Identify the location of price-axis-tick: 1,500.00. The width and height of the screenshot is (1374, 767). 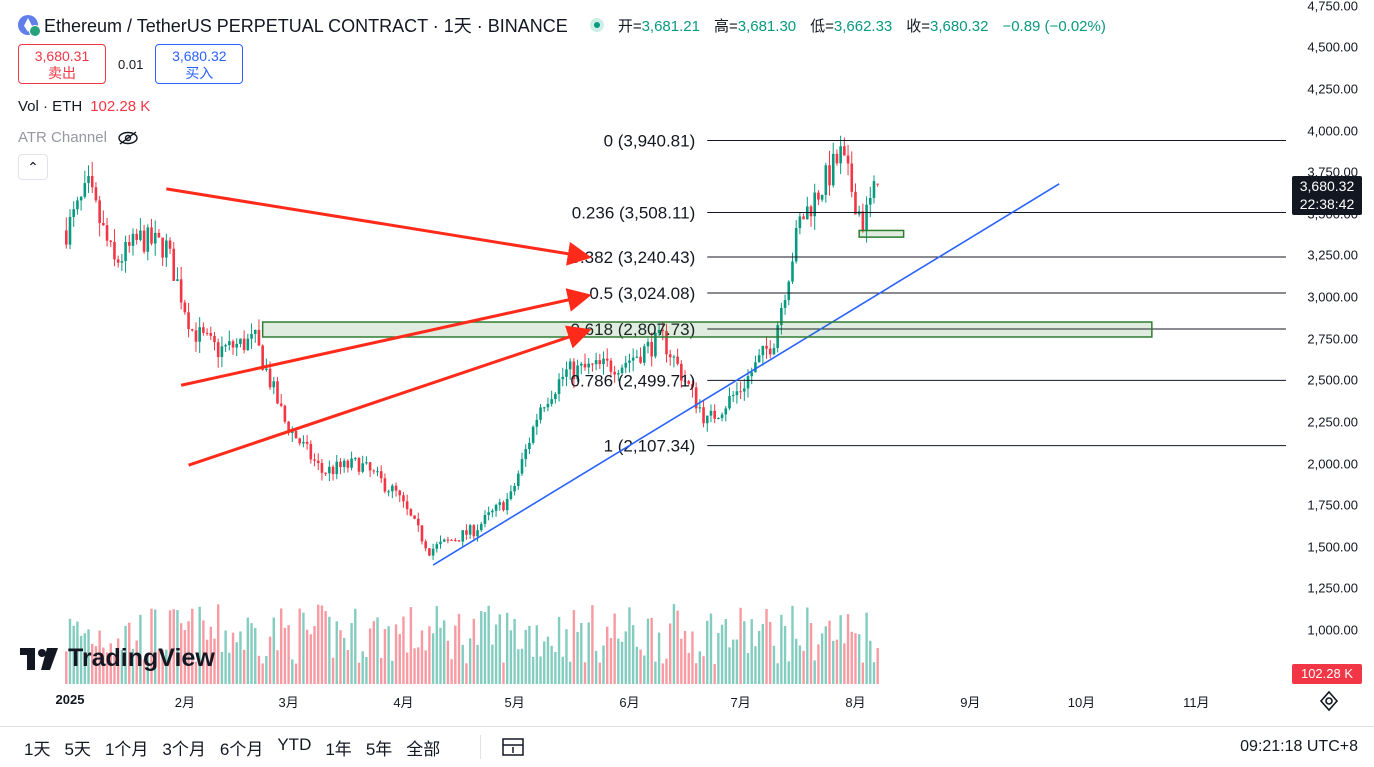
(1332, 547).